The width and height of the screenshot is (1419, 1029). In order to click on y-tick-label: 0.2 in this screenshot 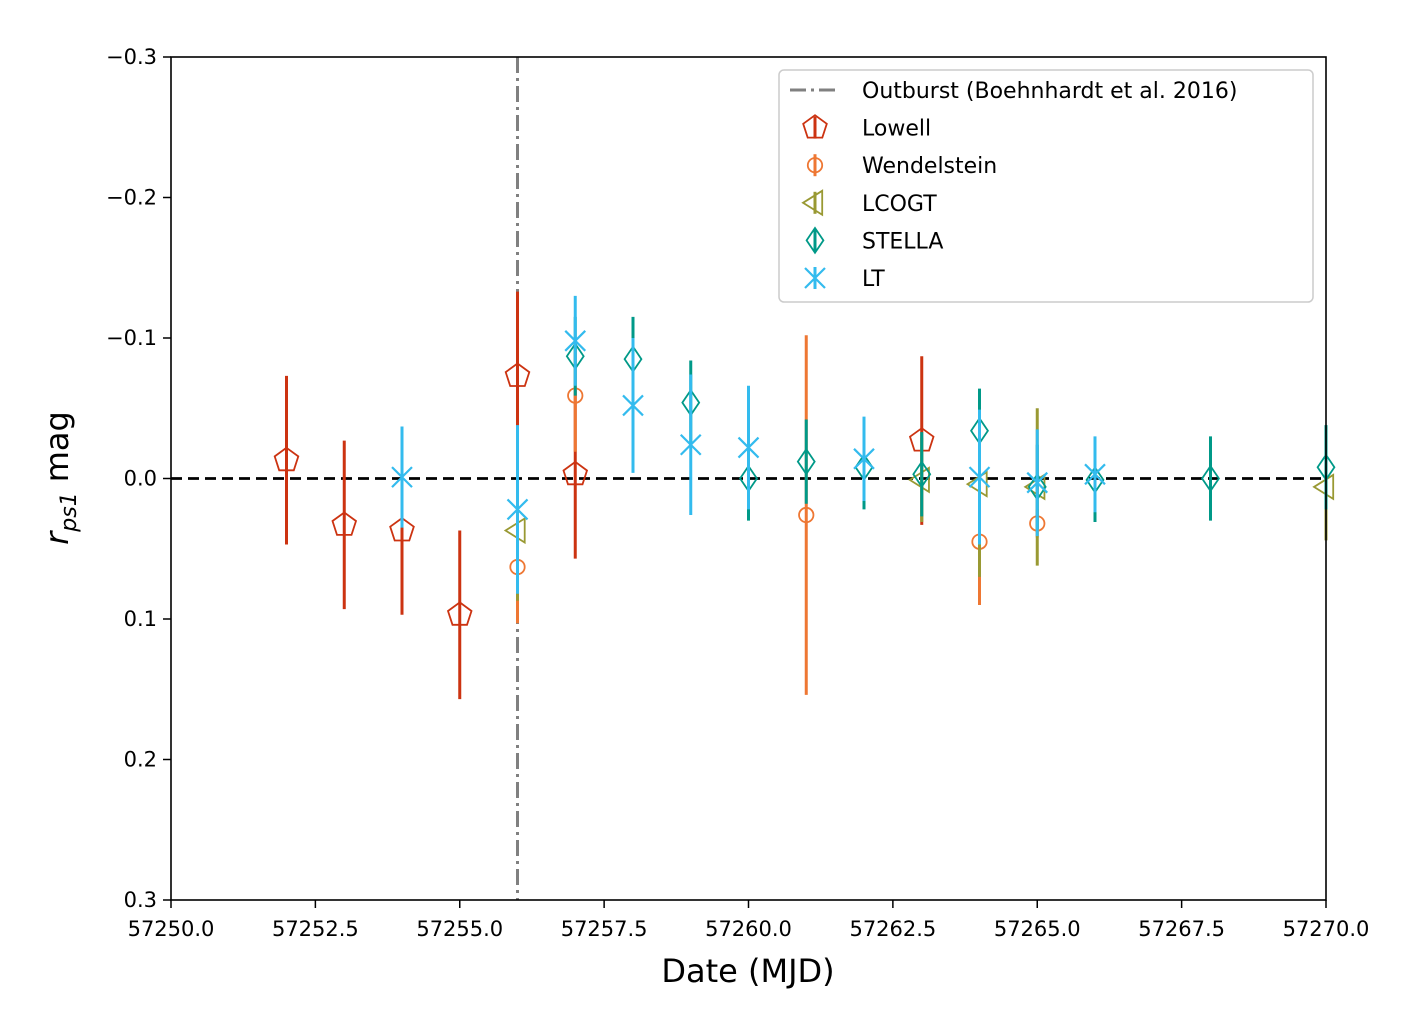, I will do `click(140, 760)`.